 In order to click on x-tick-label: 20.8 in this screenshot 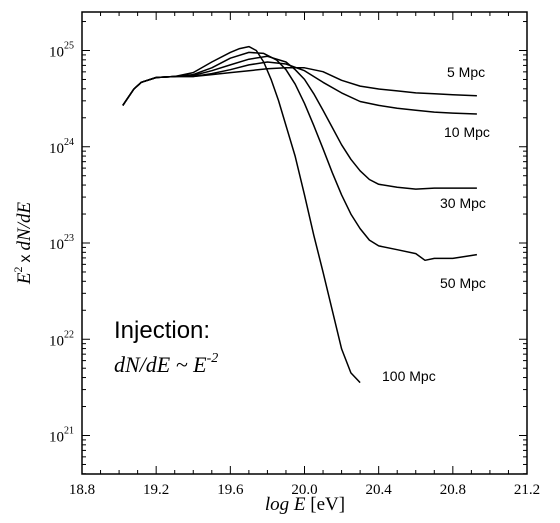, I will do `click(453, 490)`.